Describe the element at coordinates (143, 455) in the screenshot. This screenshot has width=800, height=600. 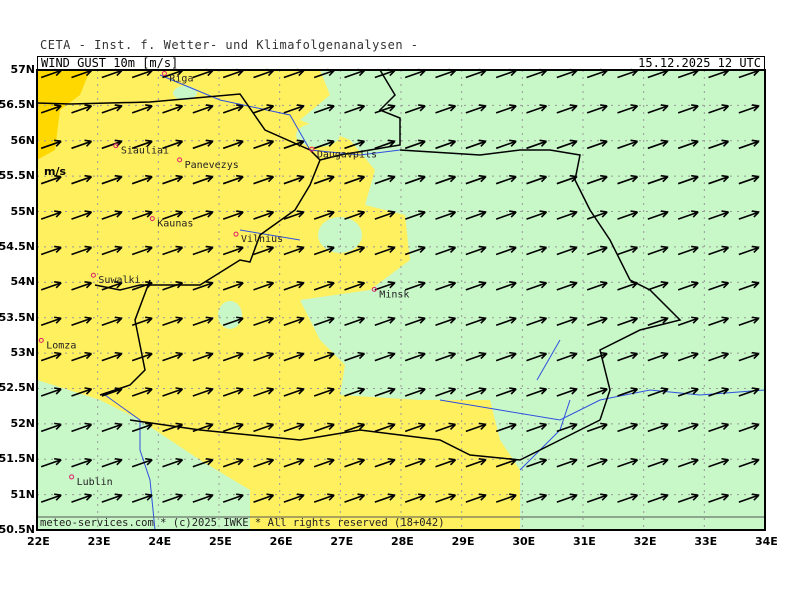
I see `low-gust-patch` at that location.